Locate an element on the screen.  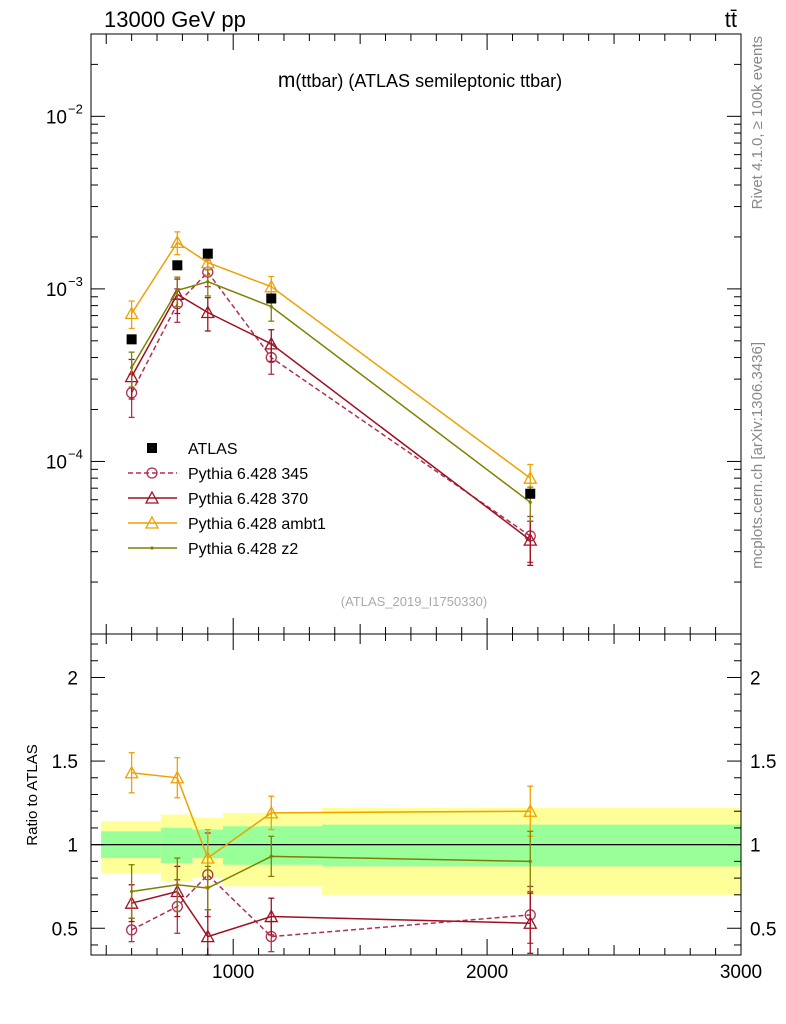
legend-item: Pythia 6.428 345 is located at coordinates (218, 474).